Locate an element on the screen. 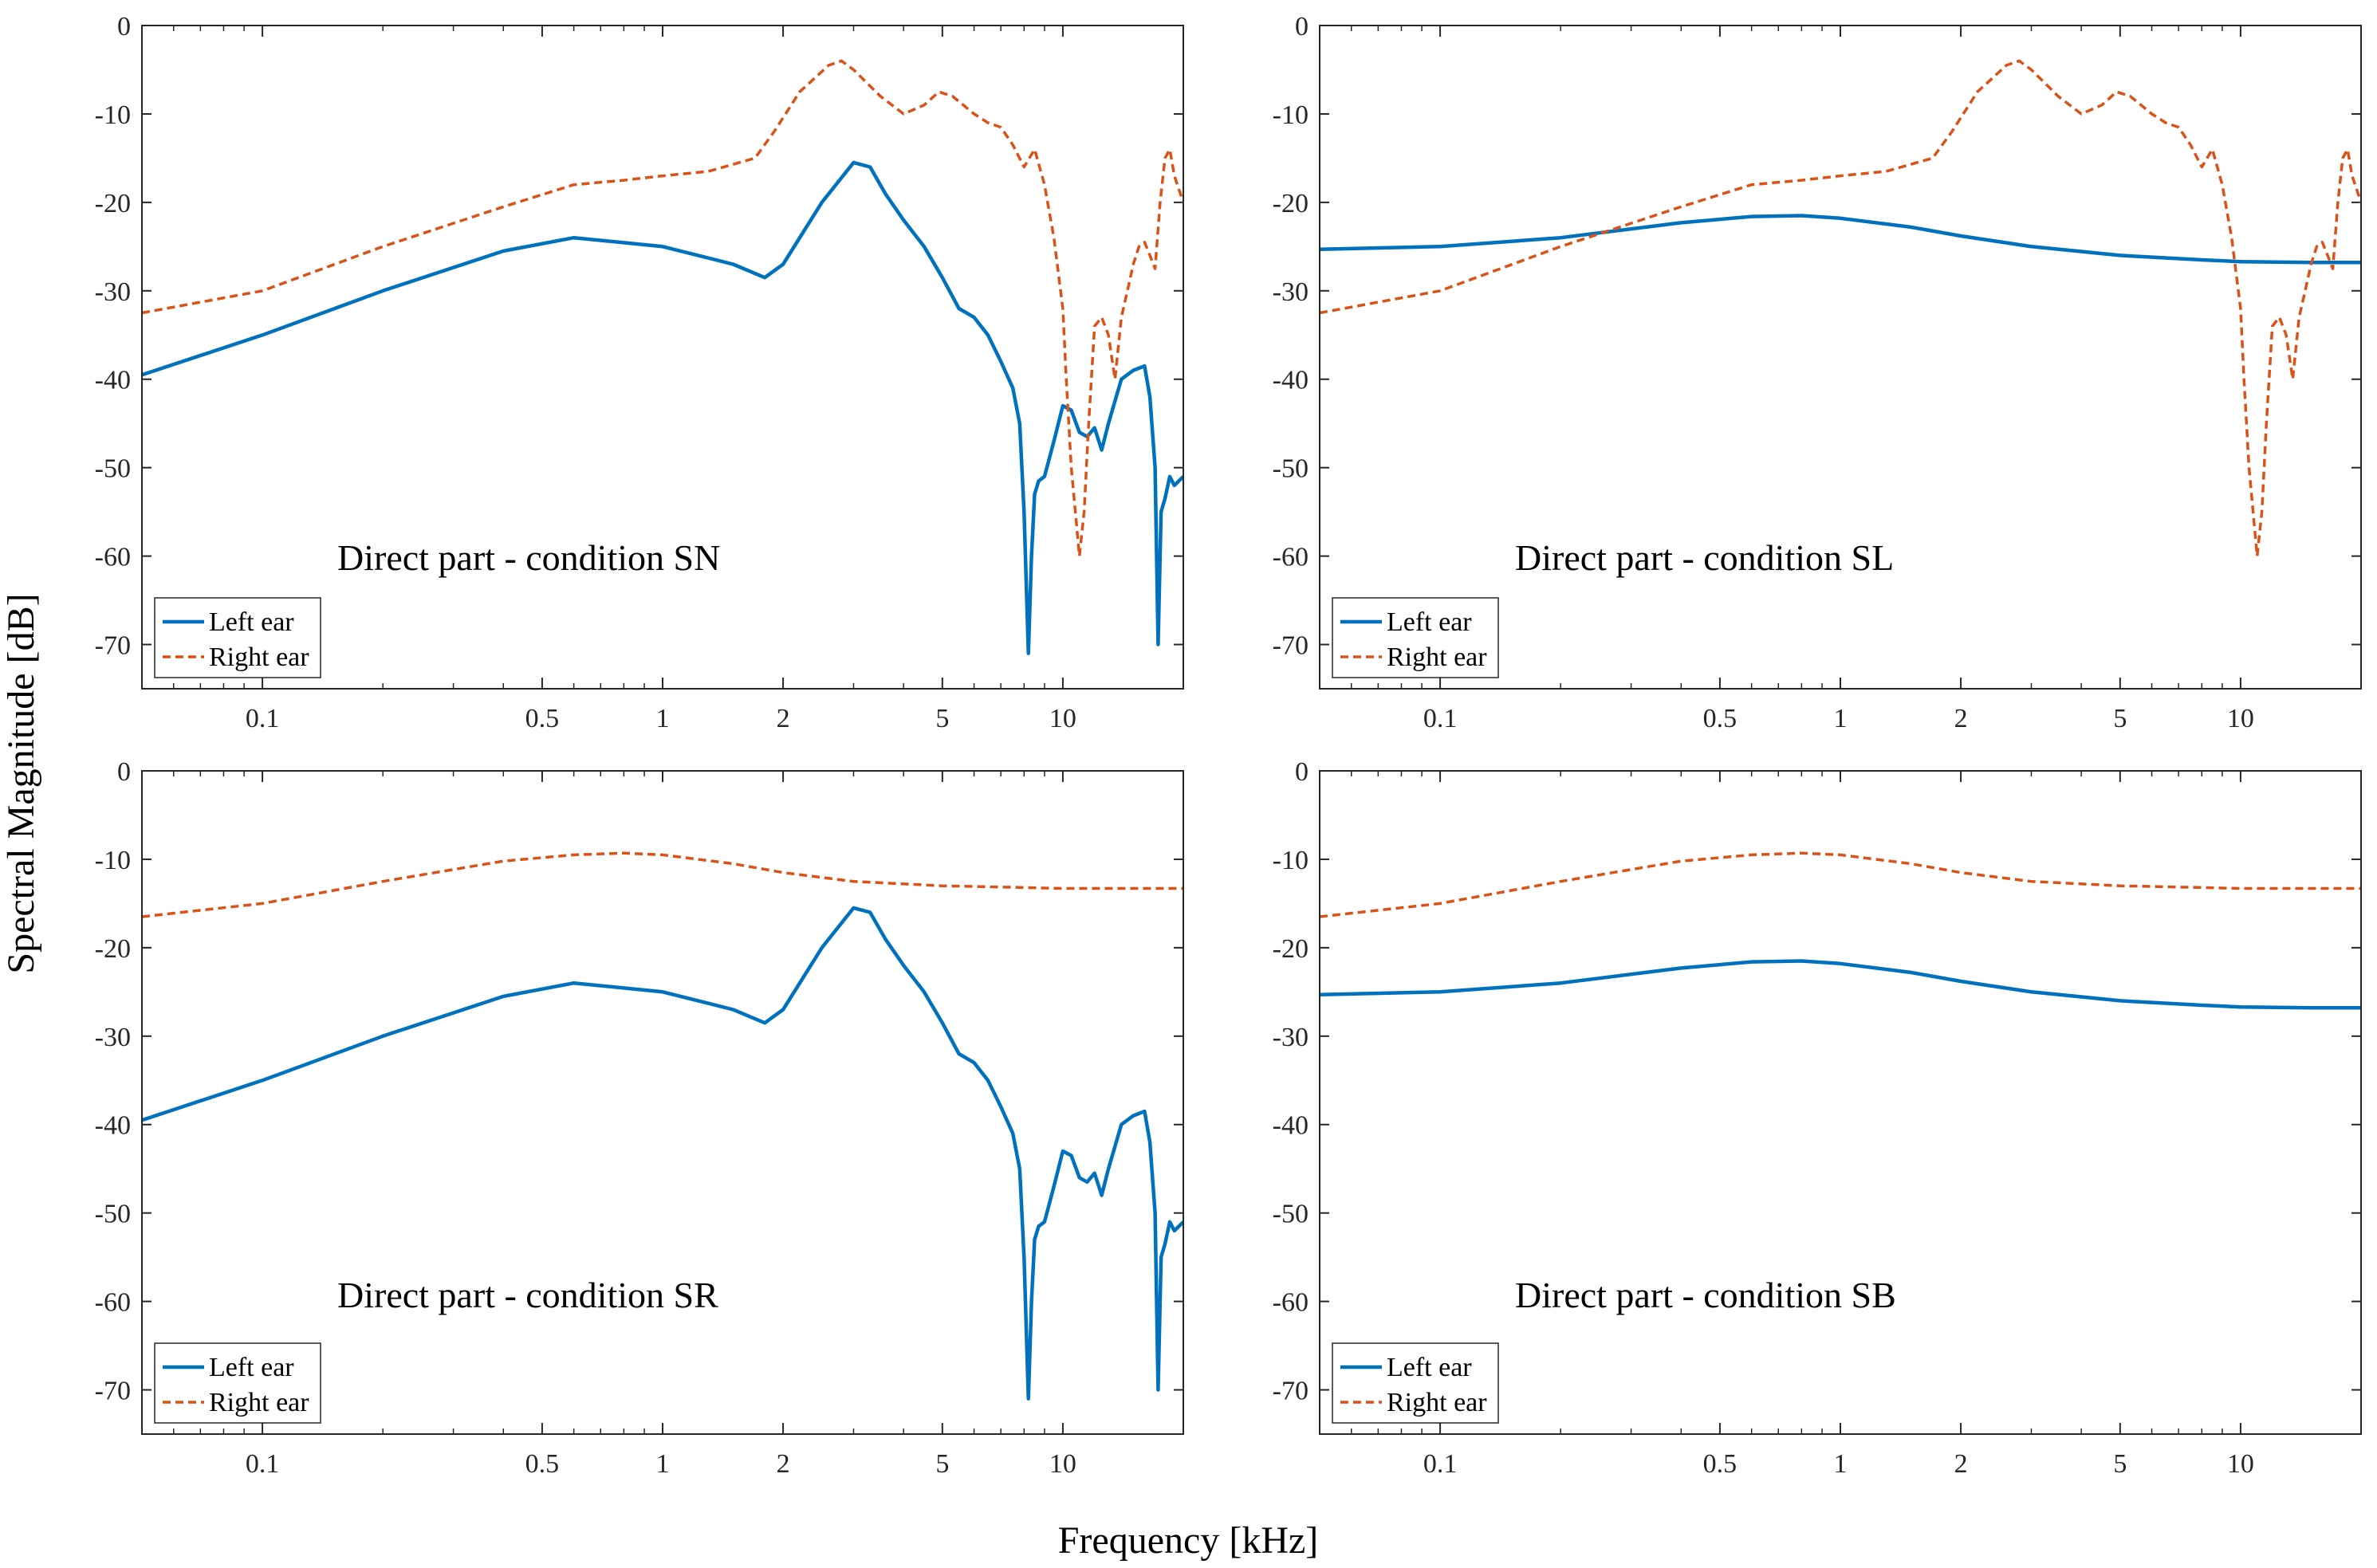  panel-title-sl: Direct part - condition SL is located at coordinates (1704, 557).